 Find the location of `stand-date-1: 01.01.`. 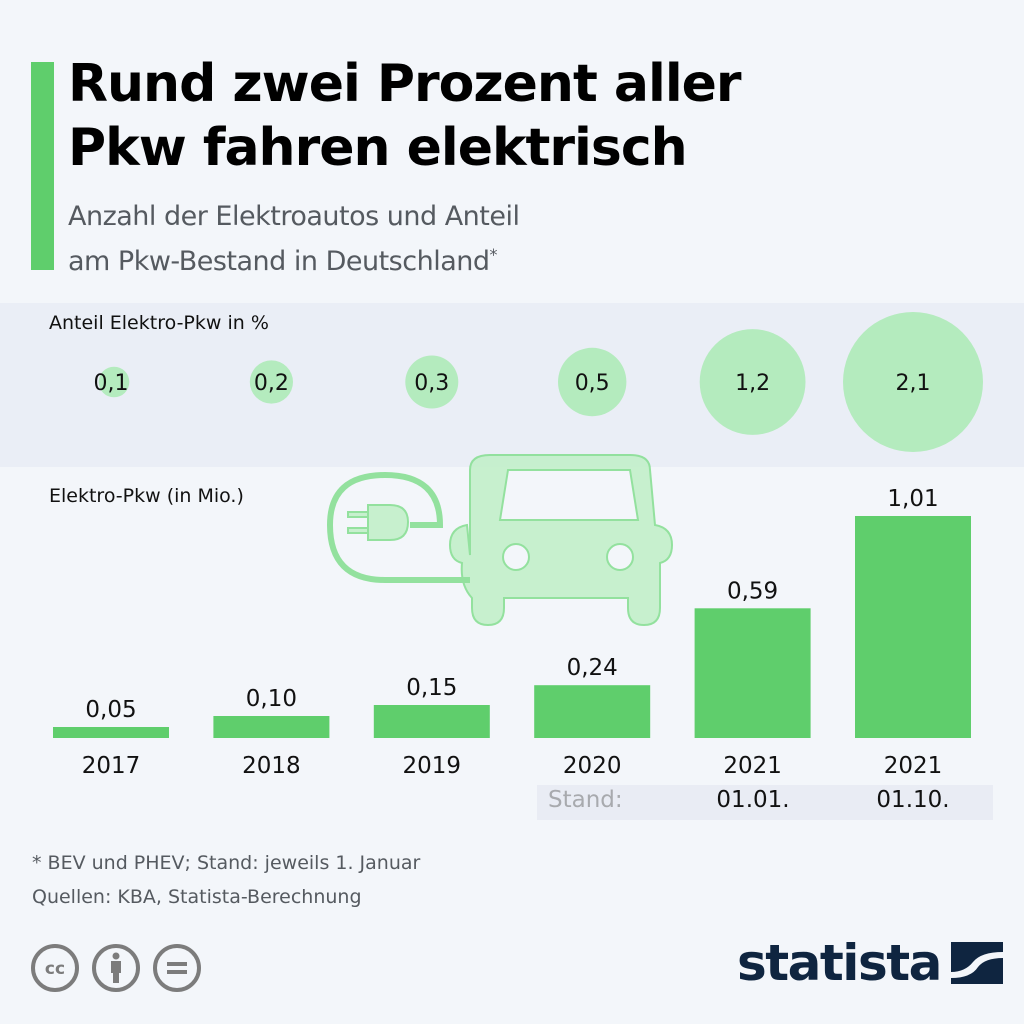

stand-date-1: 01.01. is located at coordinates (753, 800).